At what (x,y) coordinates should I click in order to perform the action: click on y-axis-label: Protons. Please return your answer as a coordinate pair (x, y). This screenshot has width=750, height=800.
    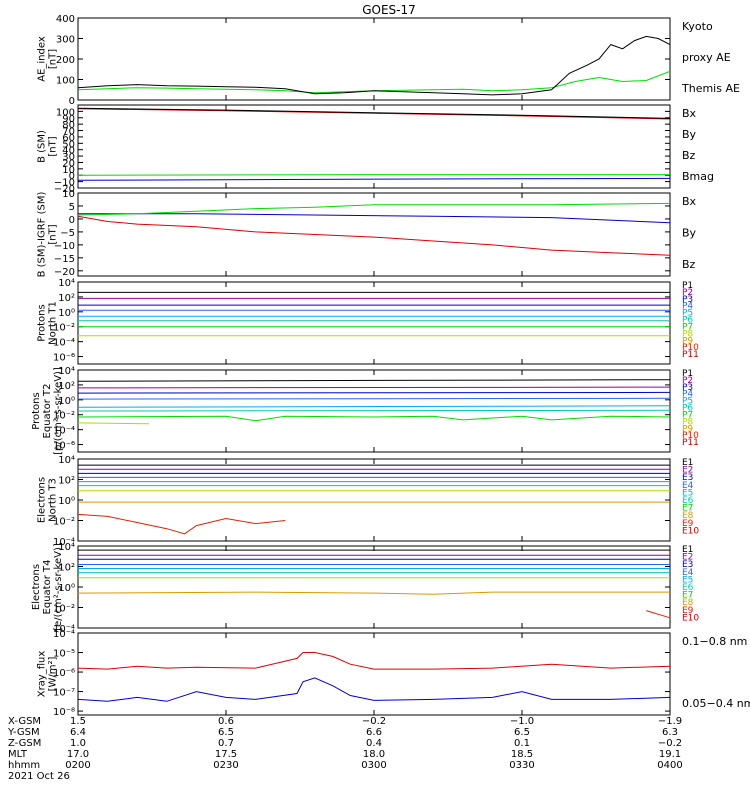
    Looking at the image, I should click on (42, 322).